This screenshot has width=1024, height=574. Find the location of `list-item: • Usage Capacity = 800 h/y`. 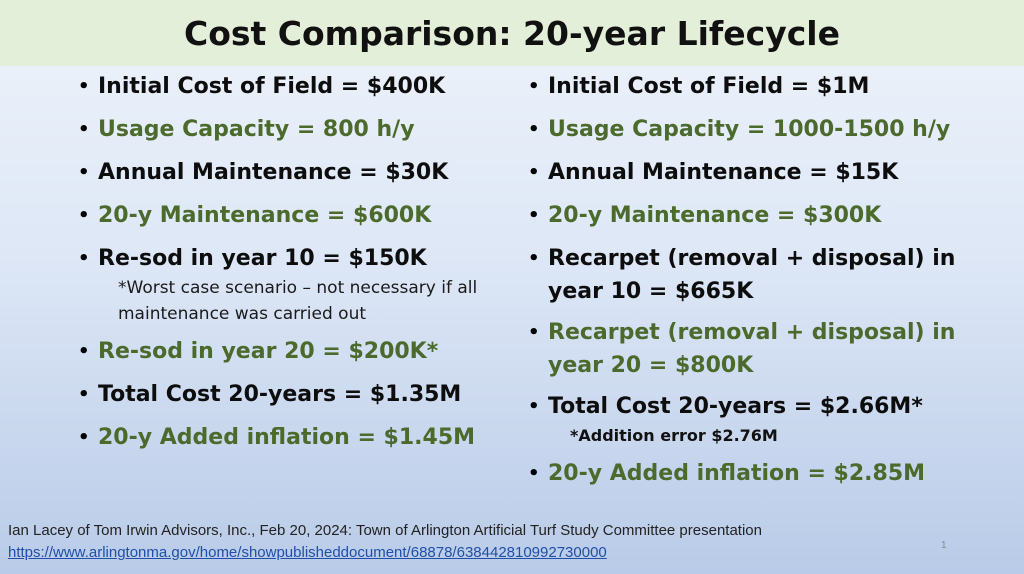

list-item: • Usage Capacity = 800 h/y is located at coordinates (298, 129).